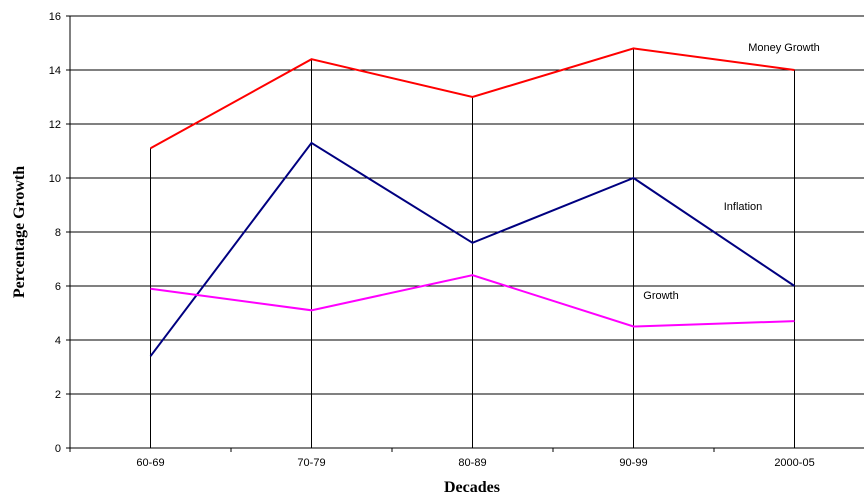 Image resolution: width=864 pixels, height=498 pixels. Describe the element at coordinates (55, 17) in the screenshot. I see `y-tick-label: 16` at that location.